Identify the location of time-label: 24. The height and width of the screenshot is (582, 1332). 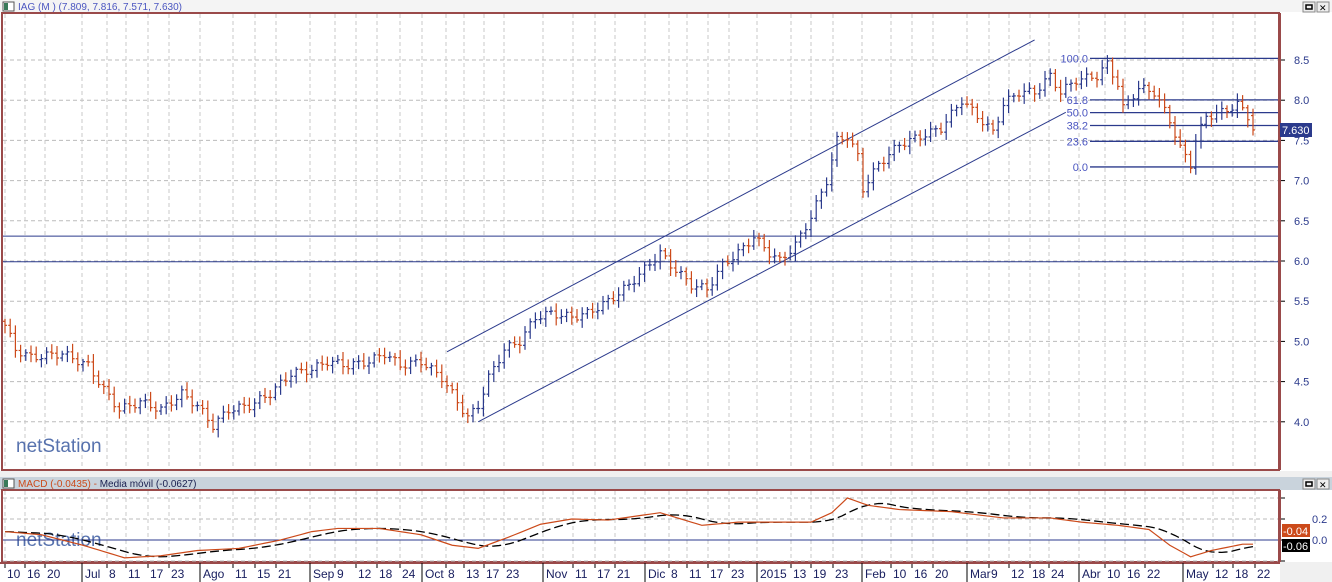
(409, 574).